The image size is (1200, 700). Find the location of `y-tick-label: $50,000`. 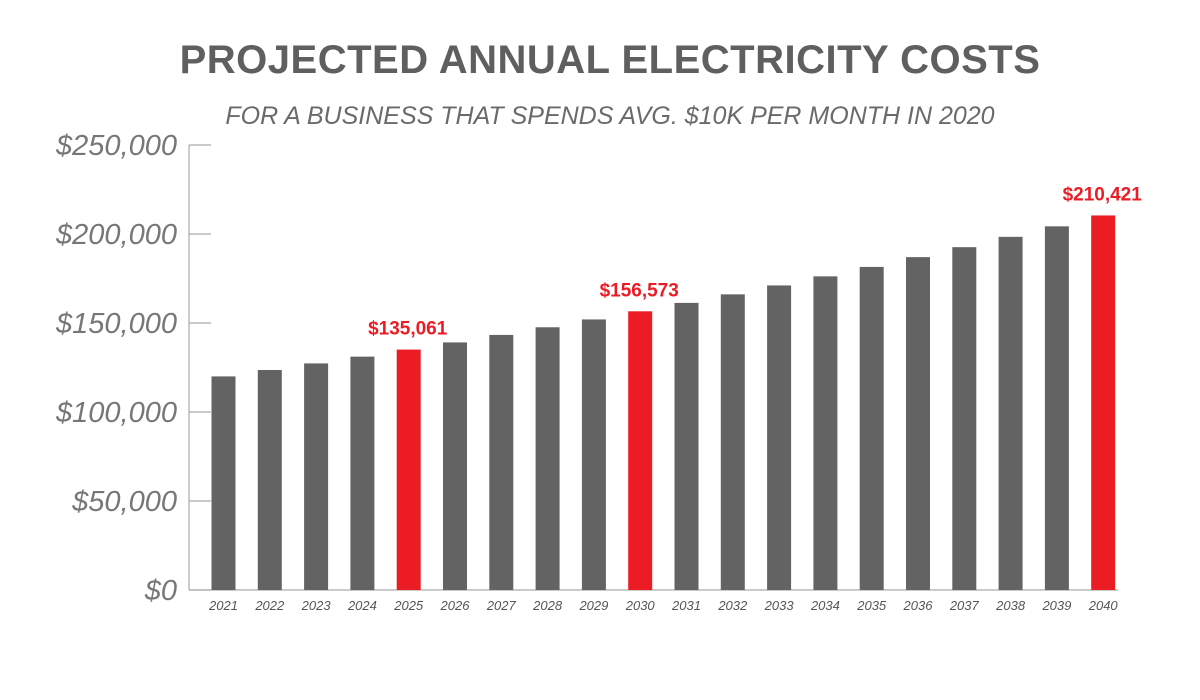

y-tick-label: $50,000 is located at coordinates (124, 502).